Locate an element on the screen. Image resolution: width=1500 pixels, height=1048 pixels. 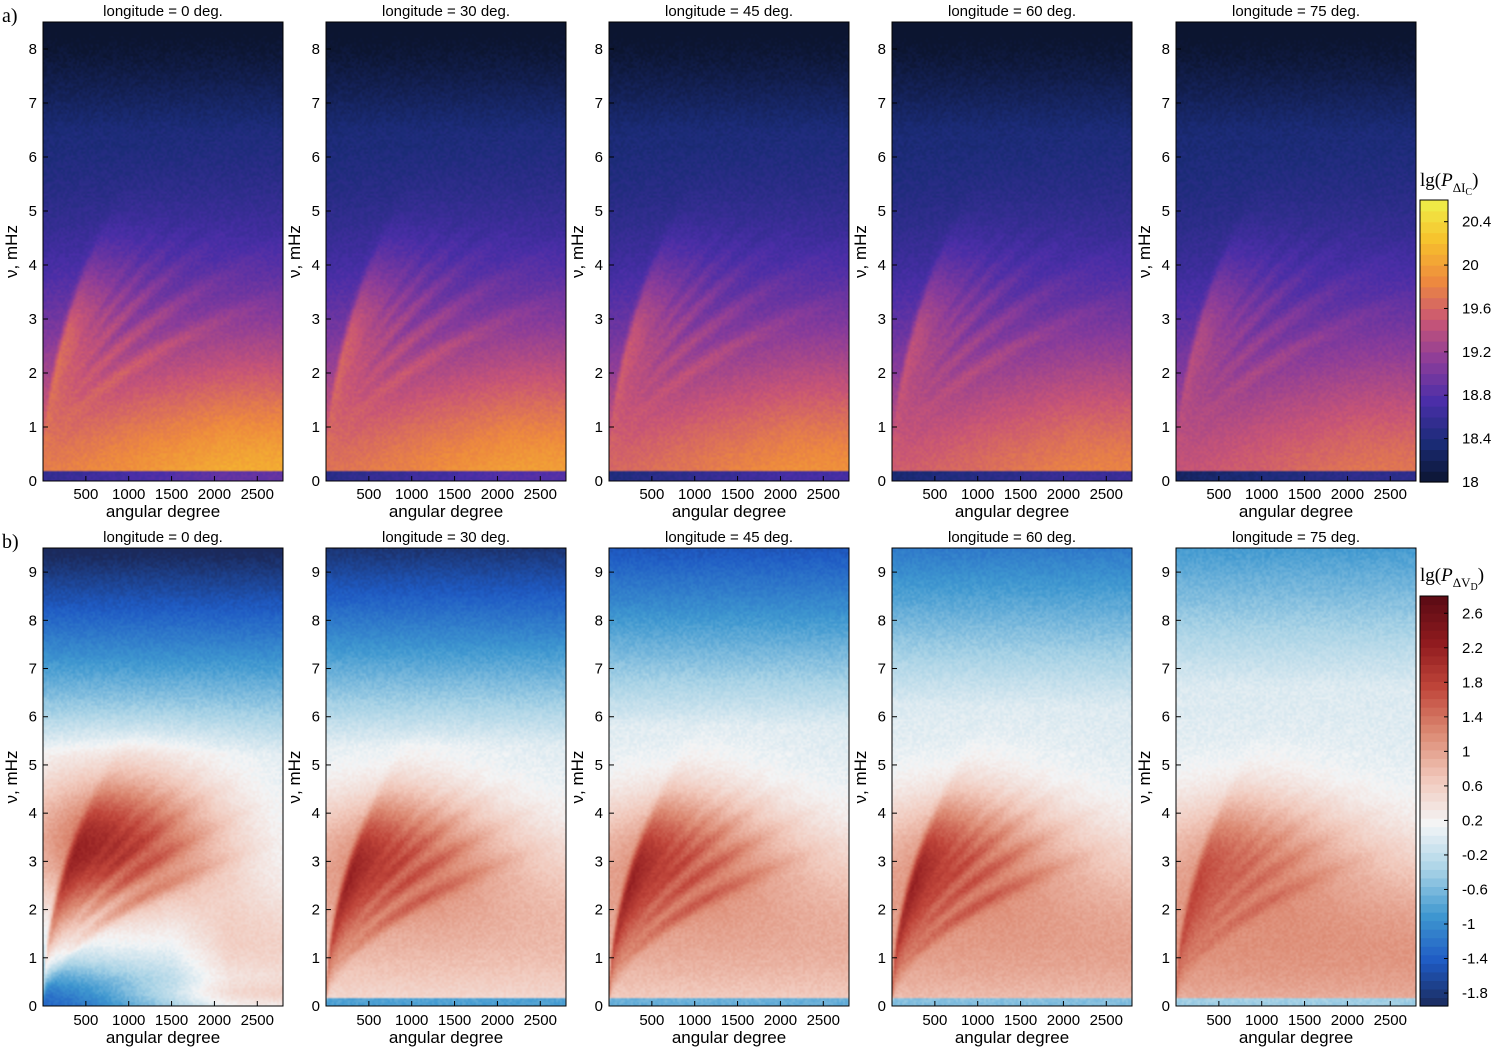
colorbar-tick-label: 19.6 is located at coordinates (1476, 308).